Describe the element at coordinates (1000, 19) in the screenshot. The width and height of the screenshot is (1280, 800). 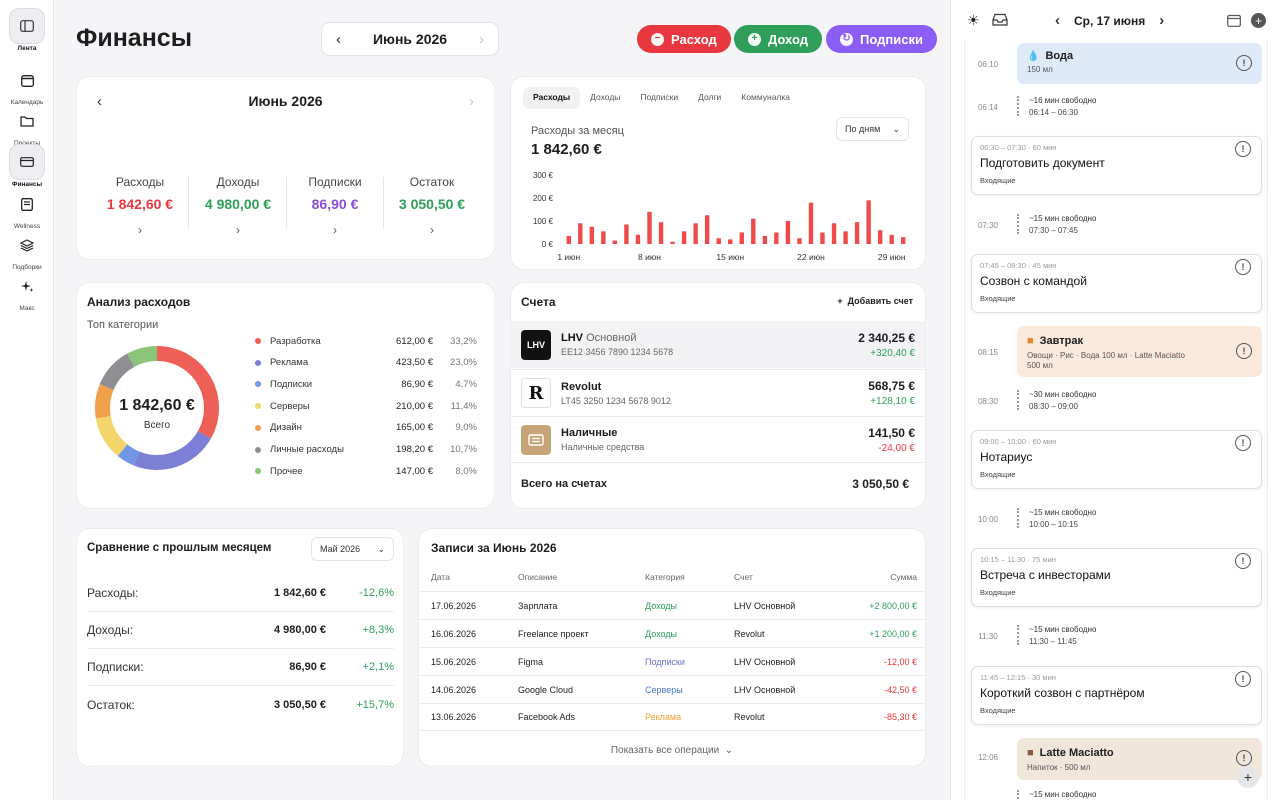
I see `inbox-icon` at that location.